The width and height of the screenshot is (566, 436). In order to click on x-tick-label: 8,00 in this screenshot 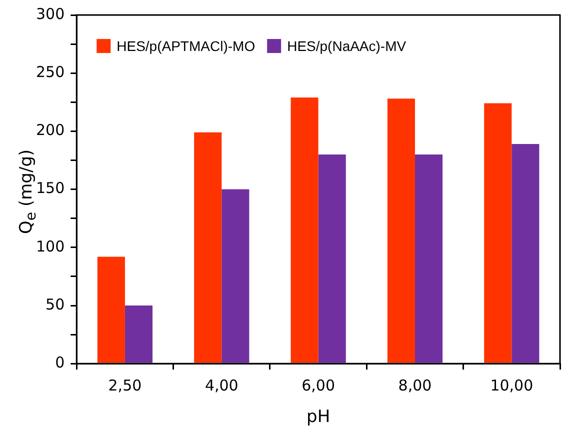, I will do `click(415, 385)`.